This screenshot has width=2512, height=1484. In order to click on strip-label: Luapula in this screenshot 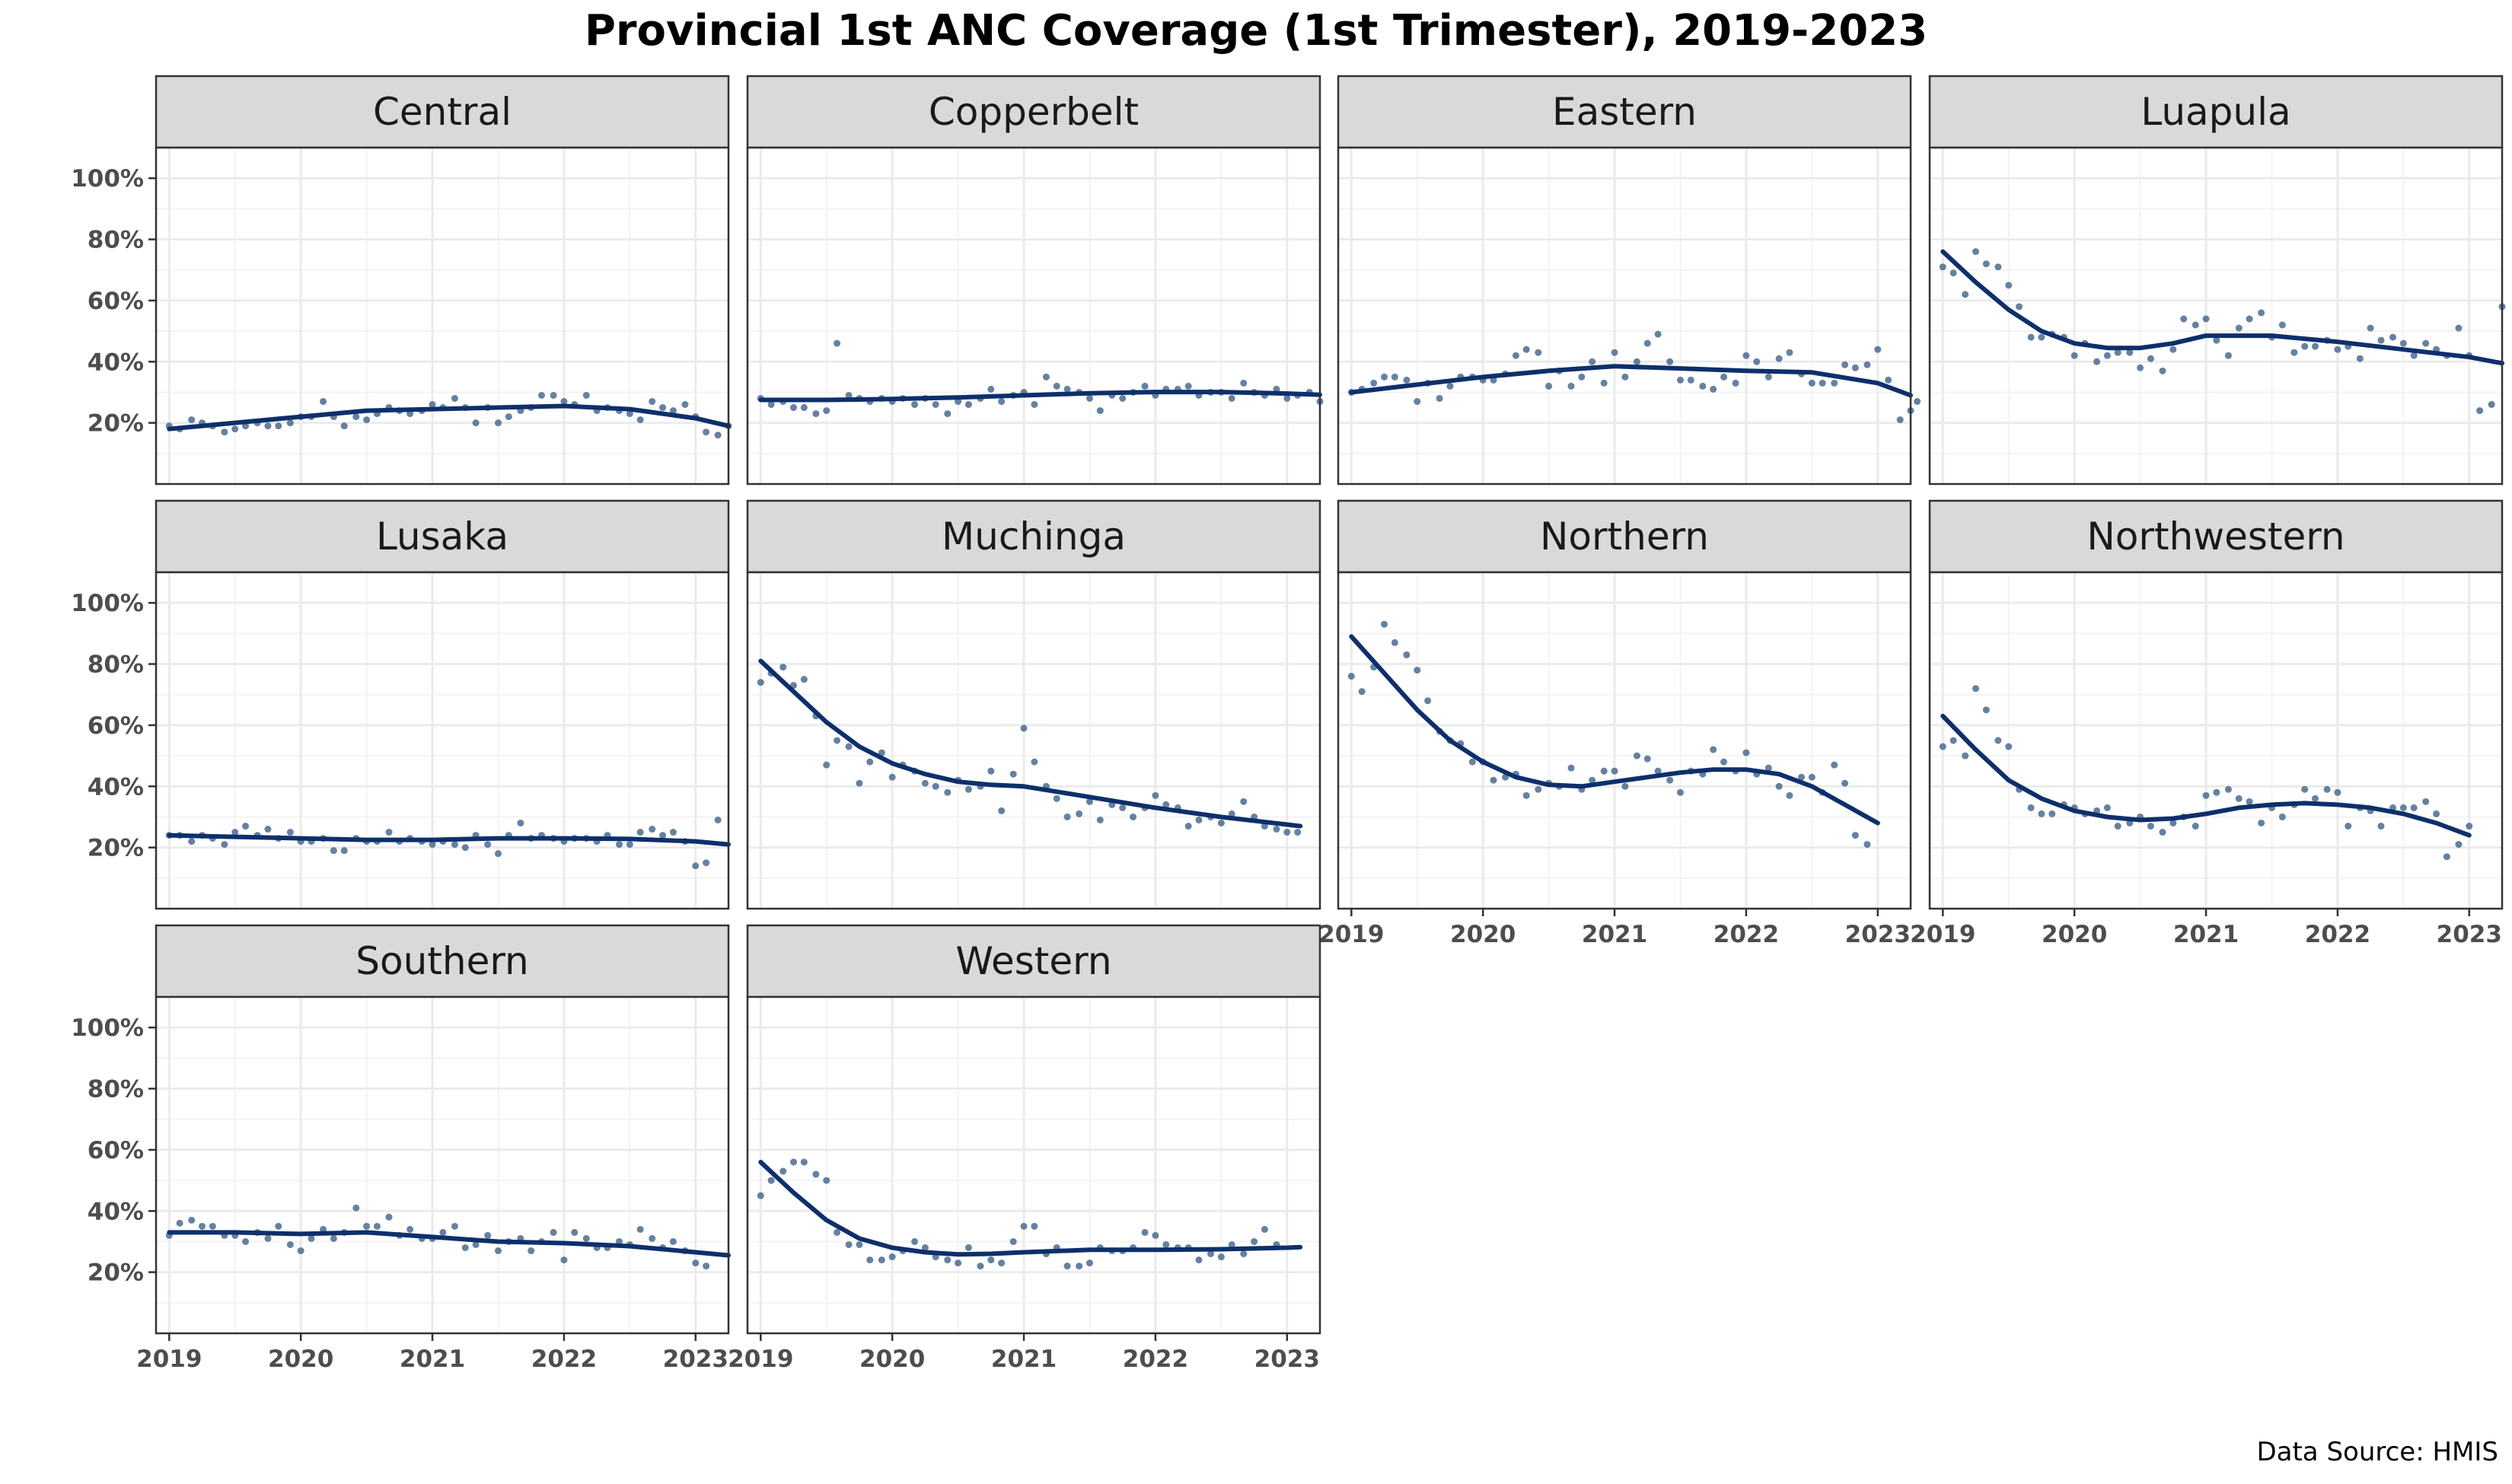, I will do `click(2215, 112)`.